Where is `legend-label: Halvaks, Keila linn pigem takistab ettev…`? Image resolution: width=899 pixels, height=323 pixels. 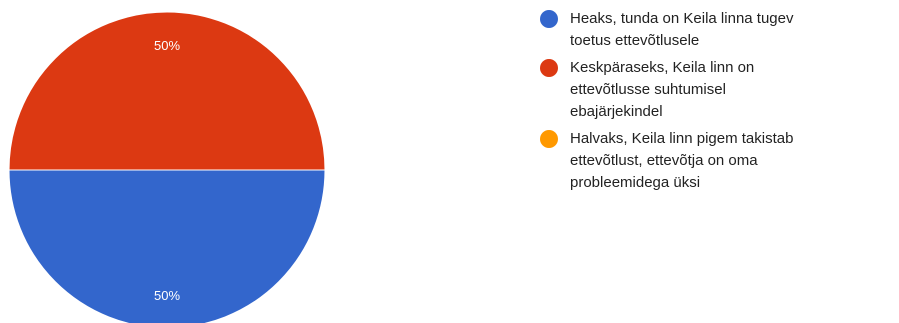 legend-label: Halvaks, Keila linn pigem takistab ettev… is located at coordinates (732, 161).